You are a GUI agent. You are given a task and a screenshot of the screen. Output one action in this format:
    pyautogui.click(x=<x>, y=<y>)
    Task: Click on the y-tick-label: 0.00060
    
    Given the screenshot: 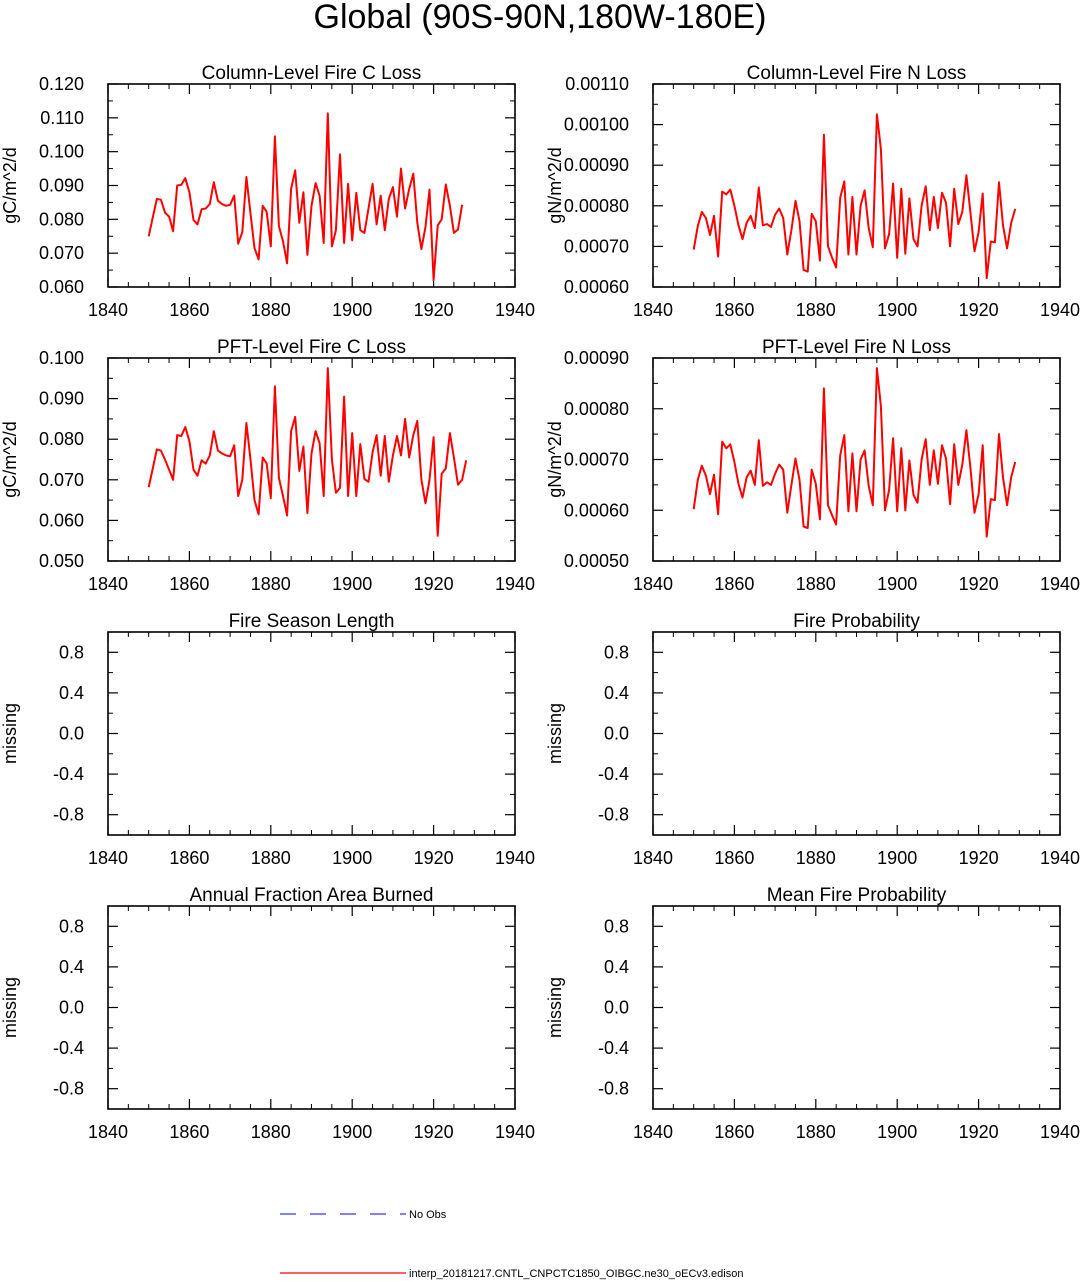 What is the action you would take?
    pyautogui.click(x=596, y=510)
    